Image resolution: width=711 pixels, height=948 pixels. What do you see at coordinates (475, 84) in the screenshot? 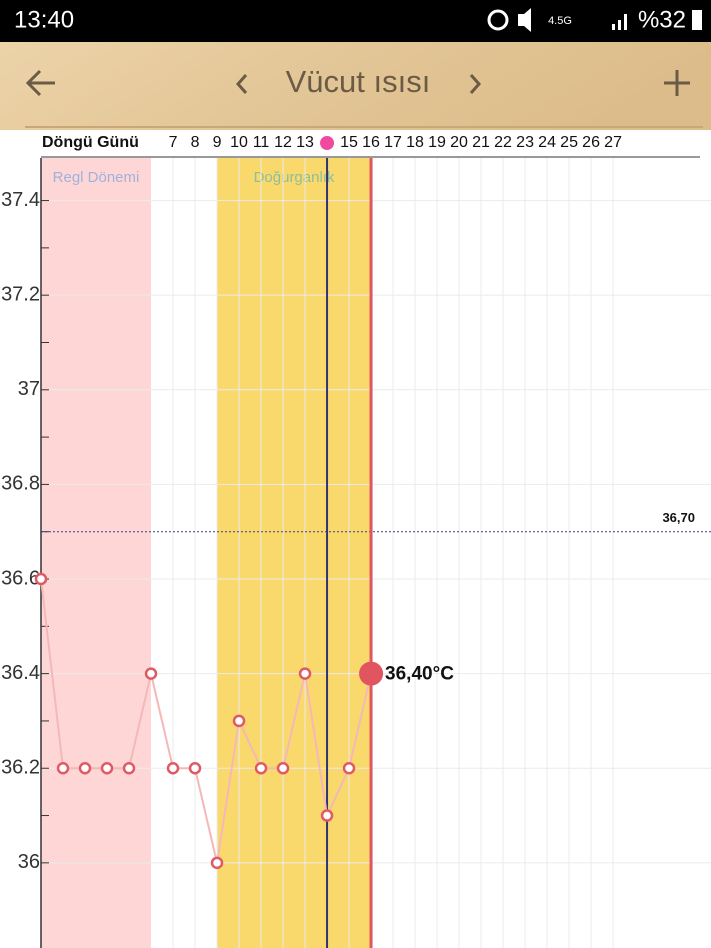
I see `next-button` at bounding box center [475, 84].